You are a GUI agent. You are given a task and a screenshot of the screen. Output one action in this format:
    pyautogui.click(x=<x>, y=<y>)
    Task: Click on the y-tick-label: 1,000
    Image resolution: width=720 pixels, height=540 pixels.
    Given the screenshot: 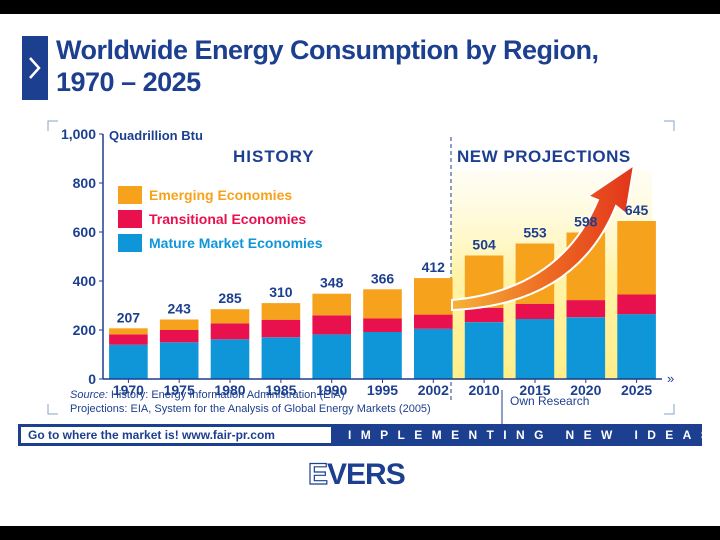 What is the action you would take?
    pyautogui.click(x=78, y=134)
    